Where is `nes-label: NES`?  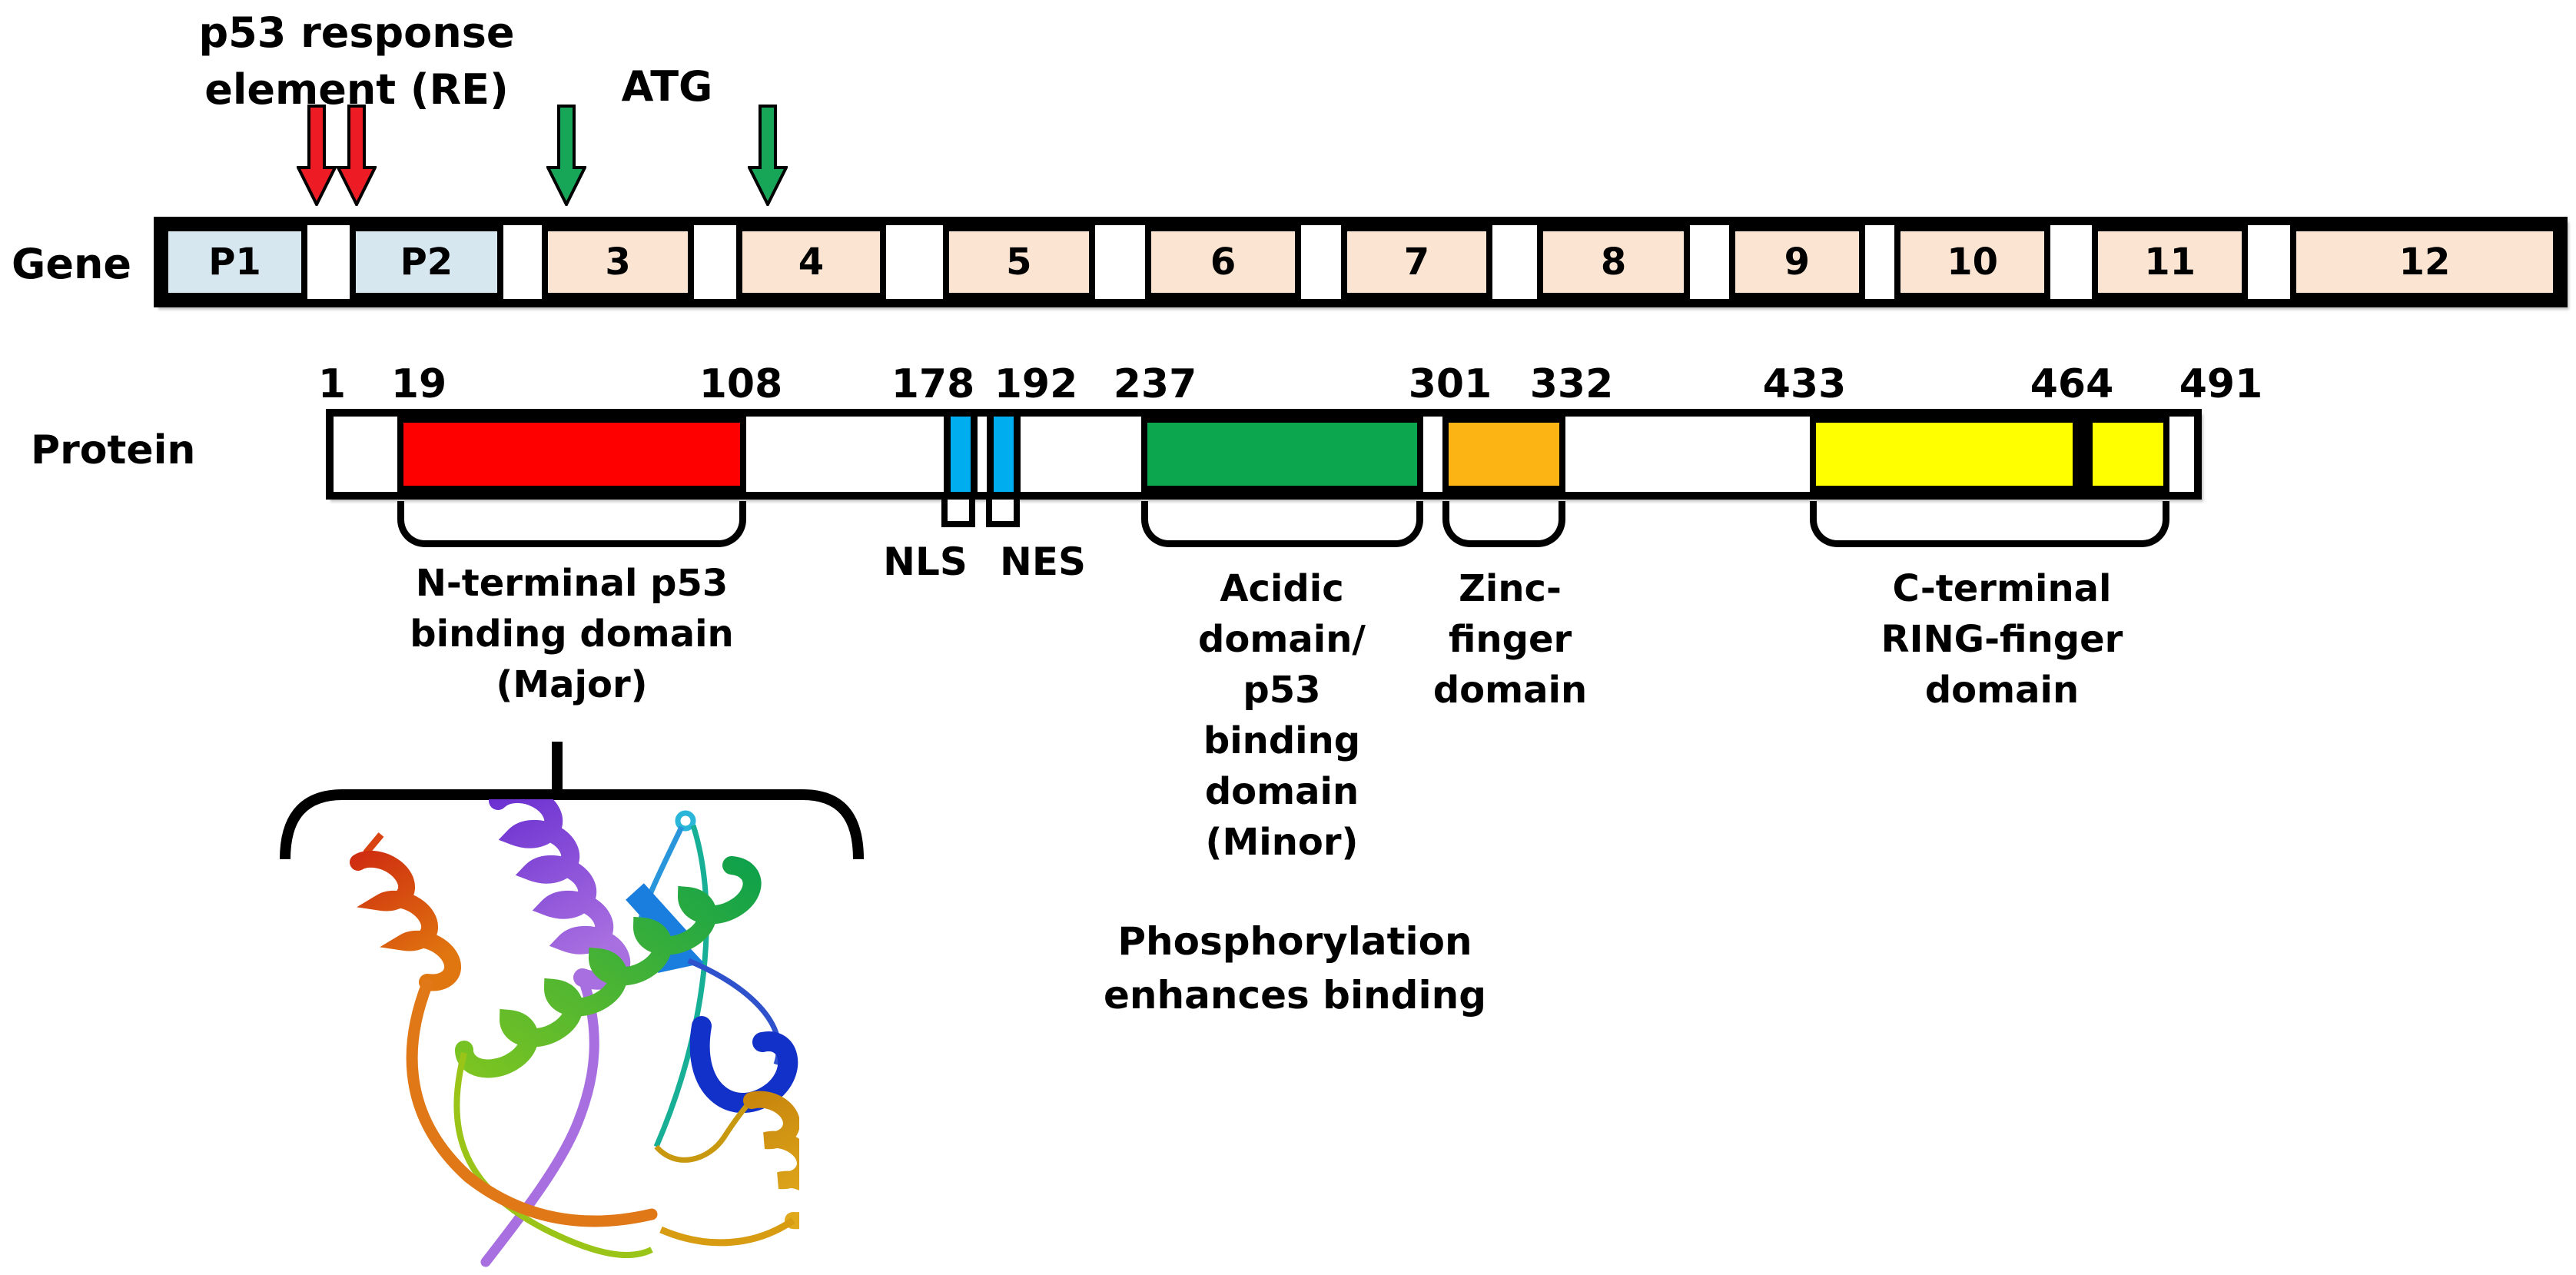 nes-label: NES is located at coordinates (1043, 562).